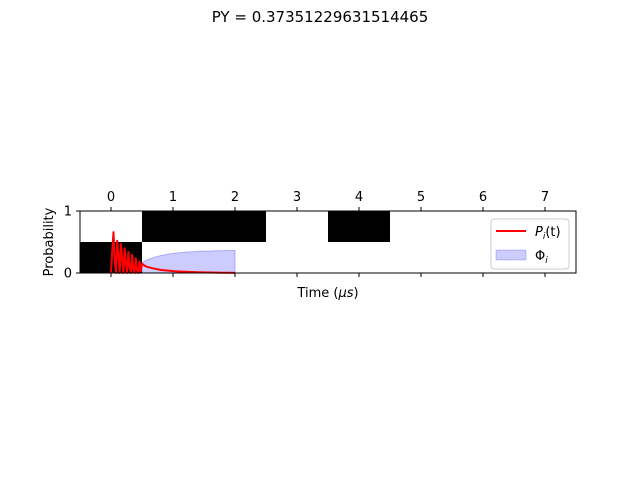 Image resolution: width=640 pixels, height=480 pixels. What do you see at coordinates (111, 197) in the screenshot?
I see `x-tick-label-0: 0` at bounding box center [111, 197].